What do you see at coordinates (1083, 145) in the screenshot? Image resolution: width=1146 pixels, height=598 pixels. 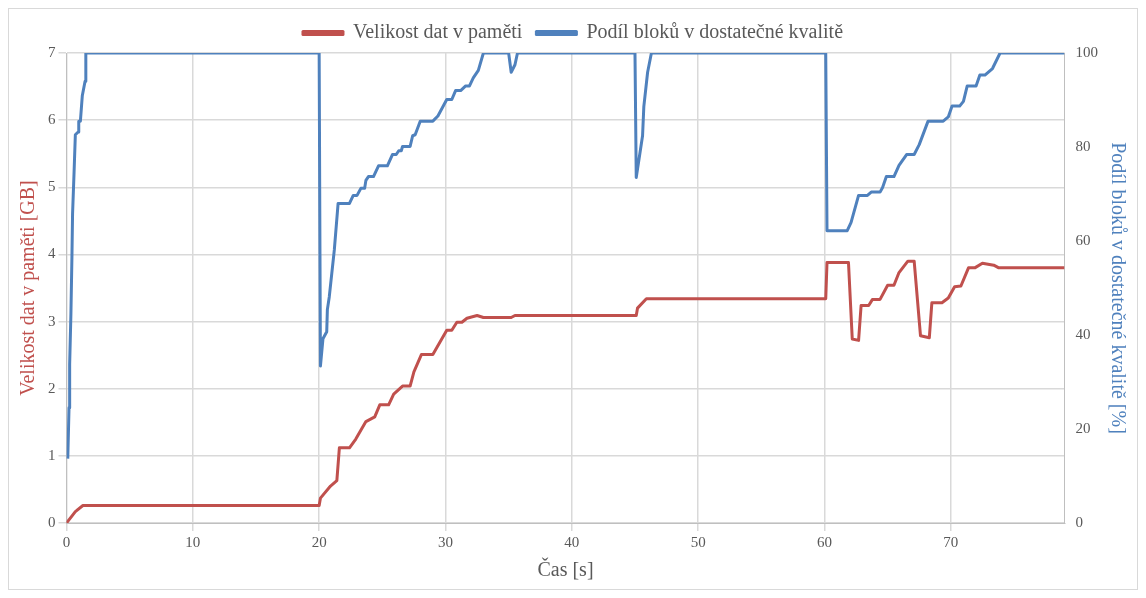 I see `y2-tick-label: 80` at bounding box center [1083, 145].